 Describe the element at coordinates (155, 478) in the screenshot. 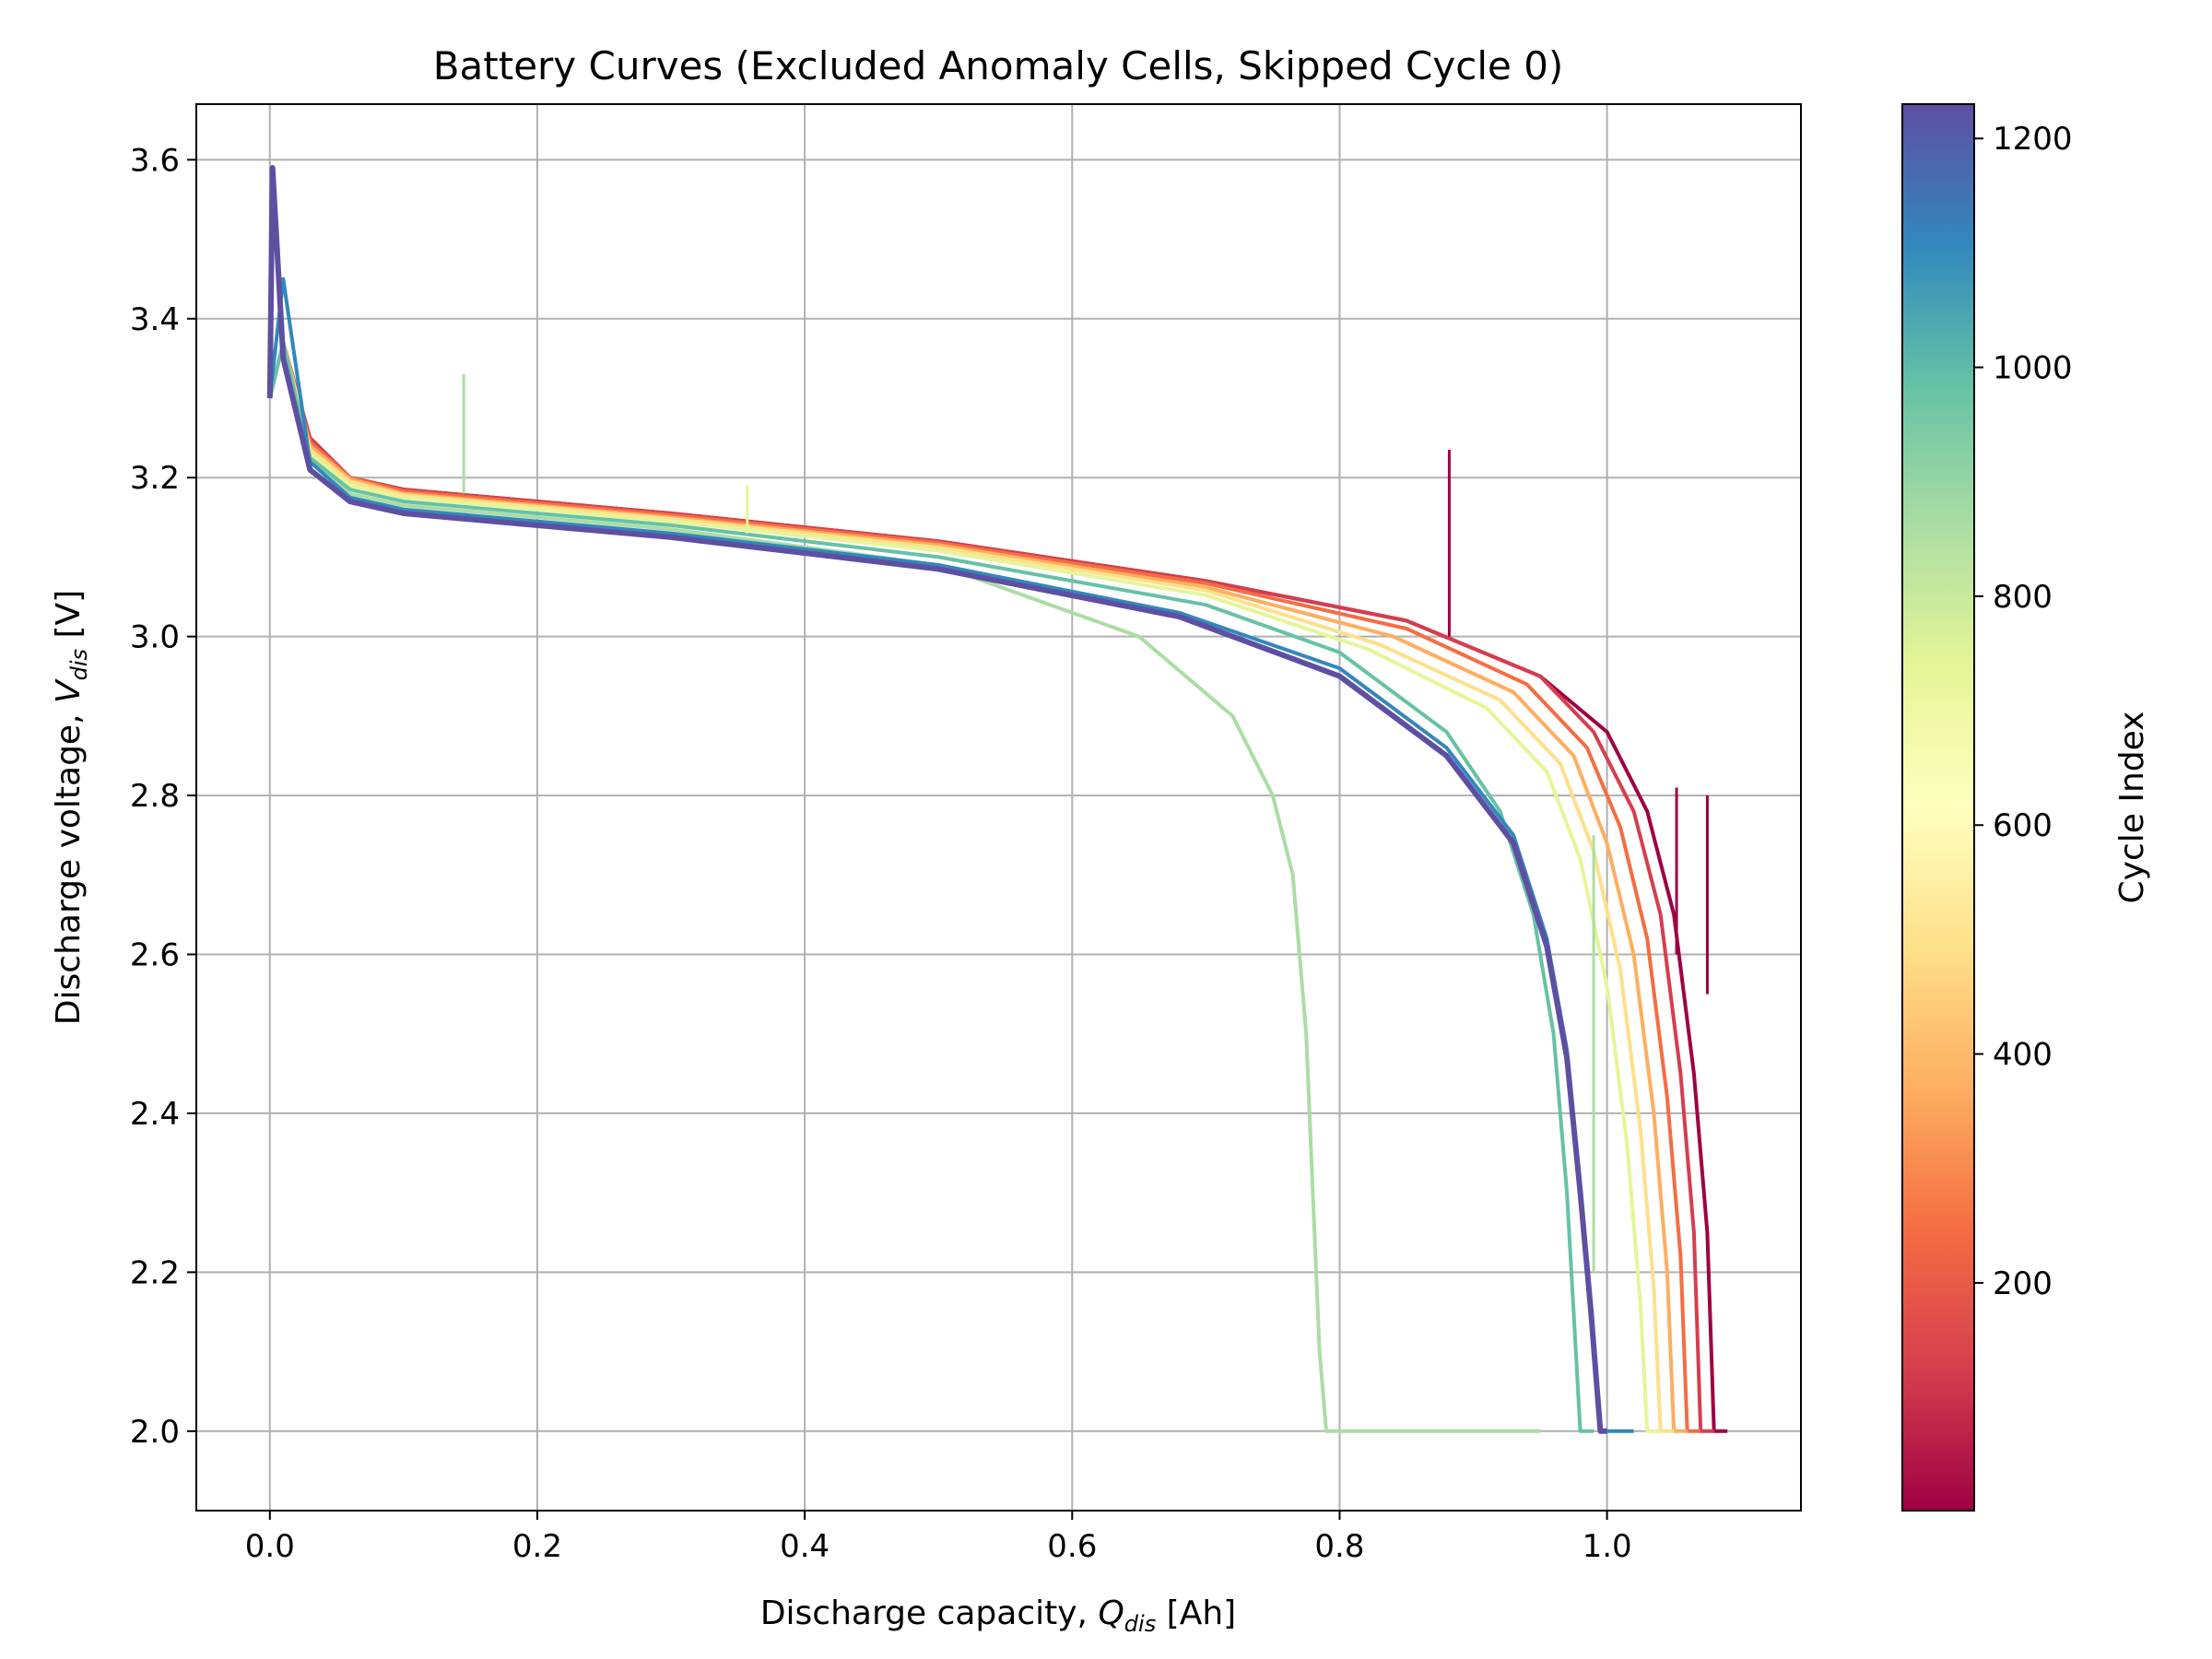

I see `y-tick-label: 3.2` at that location.